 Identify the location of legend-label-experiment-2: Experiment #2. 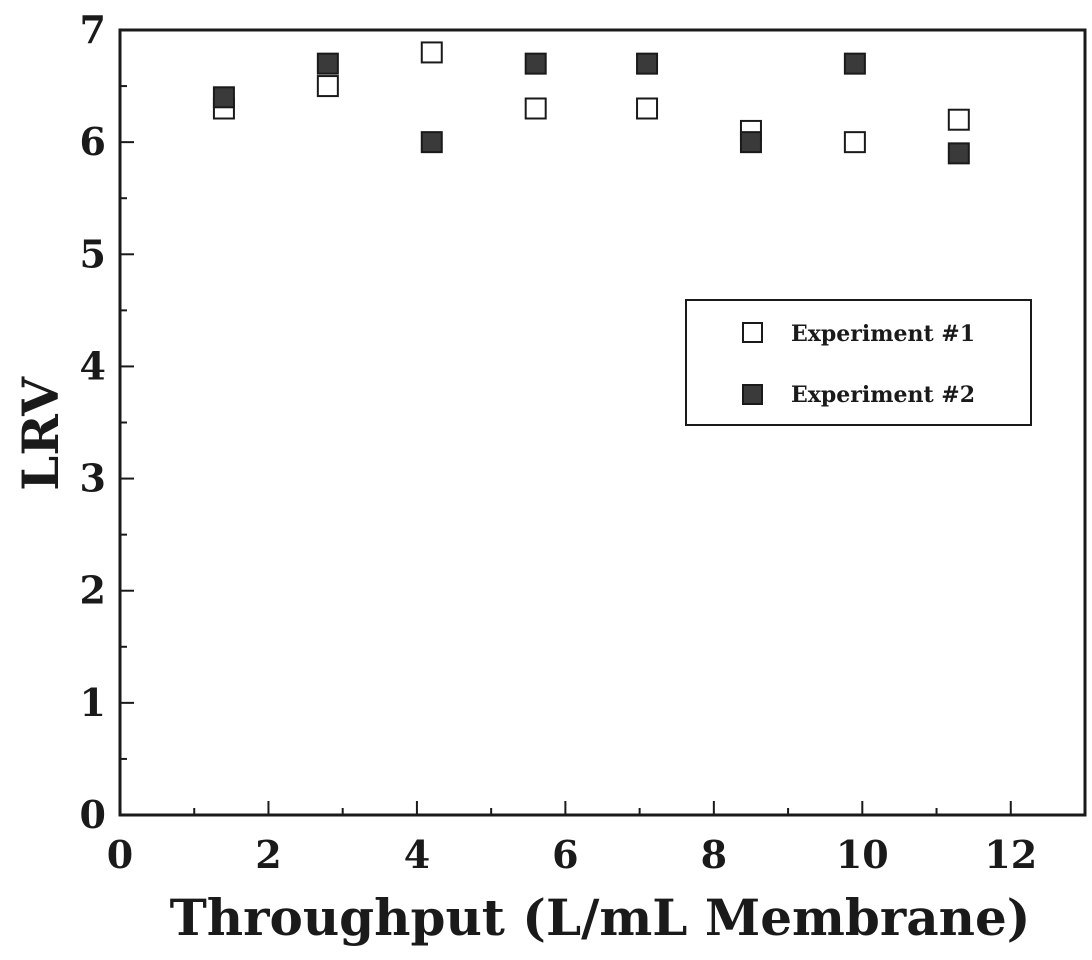
(883, 395).